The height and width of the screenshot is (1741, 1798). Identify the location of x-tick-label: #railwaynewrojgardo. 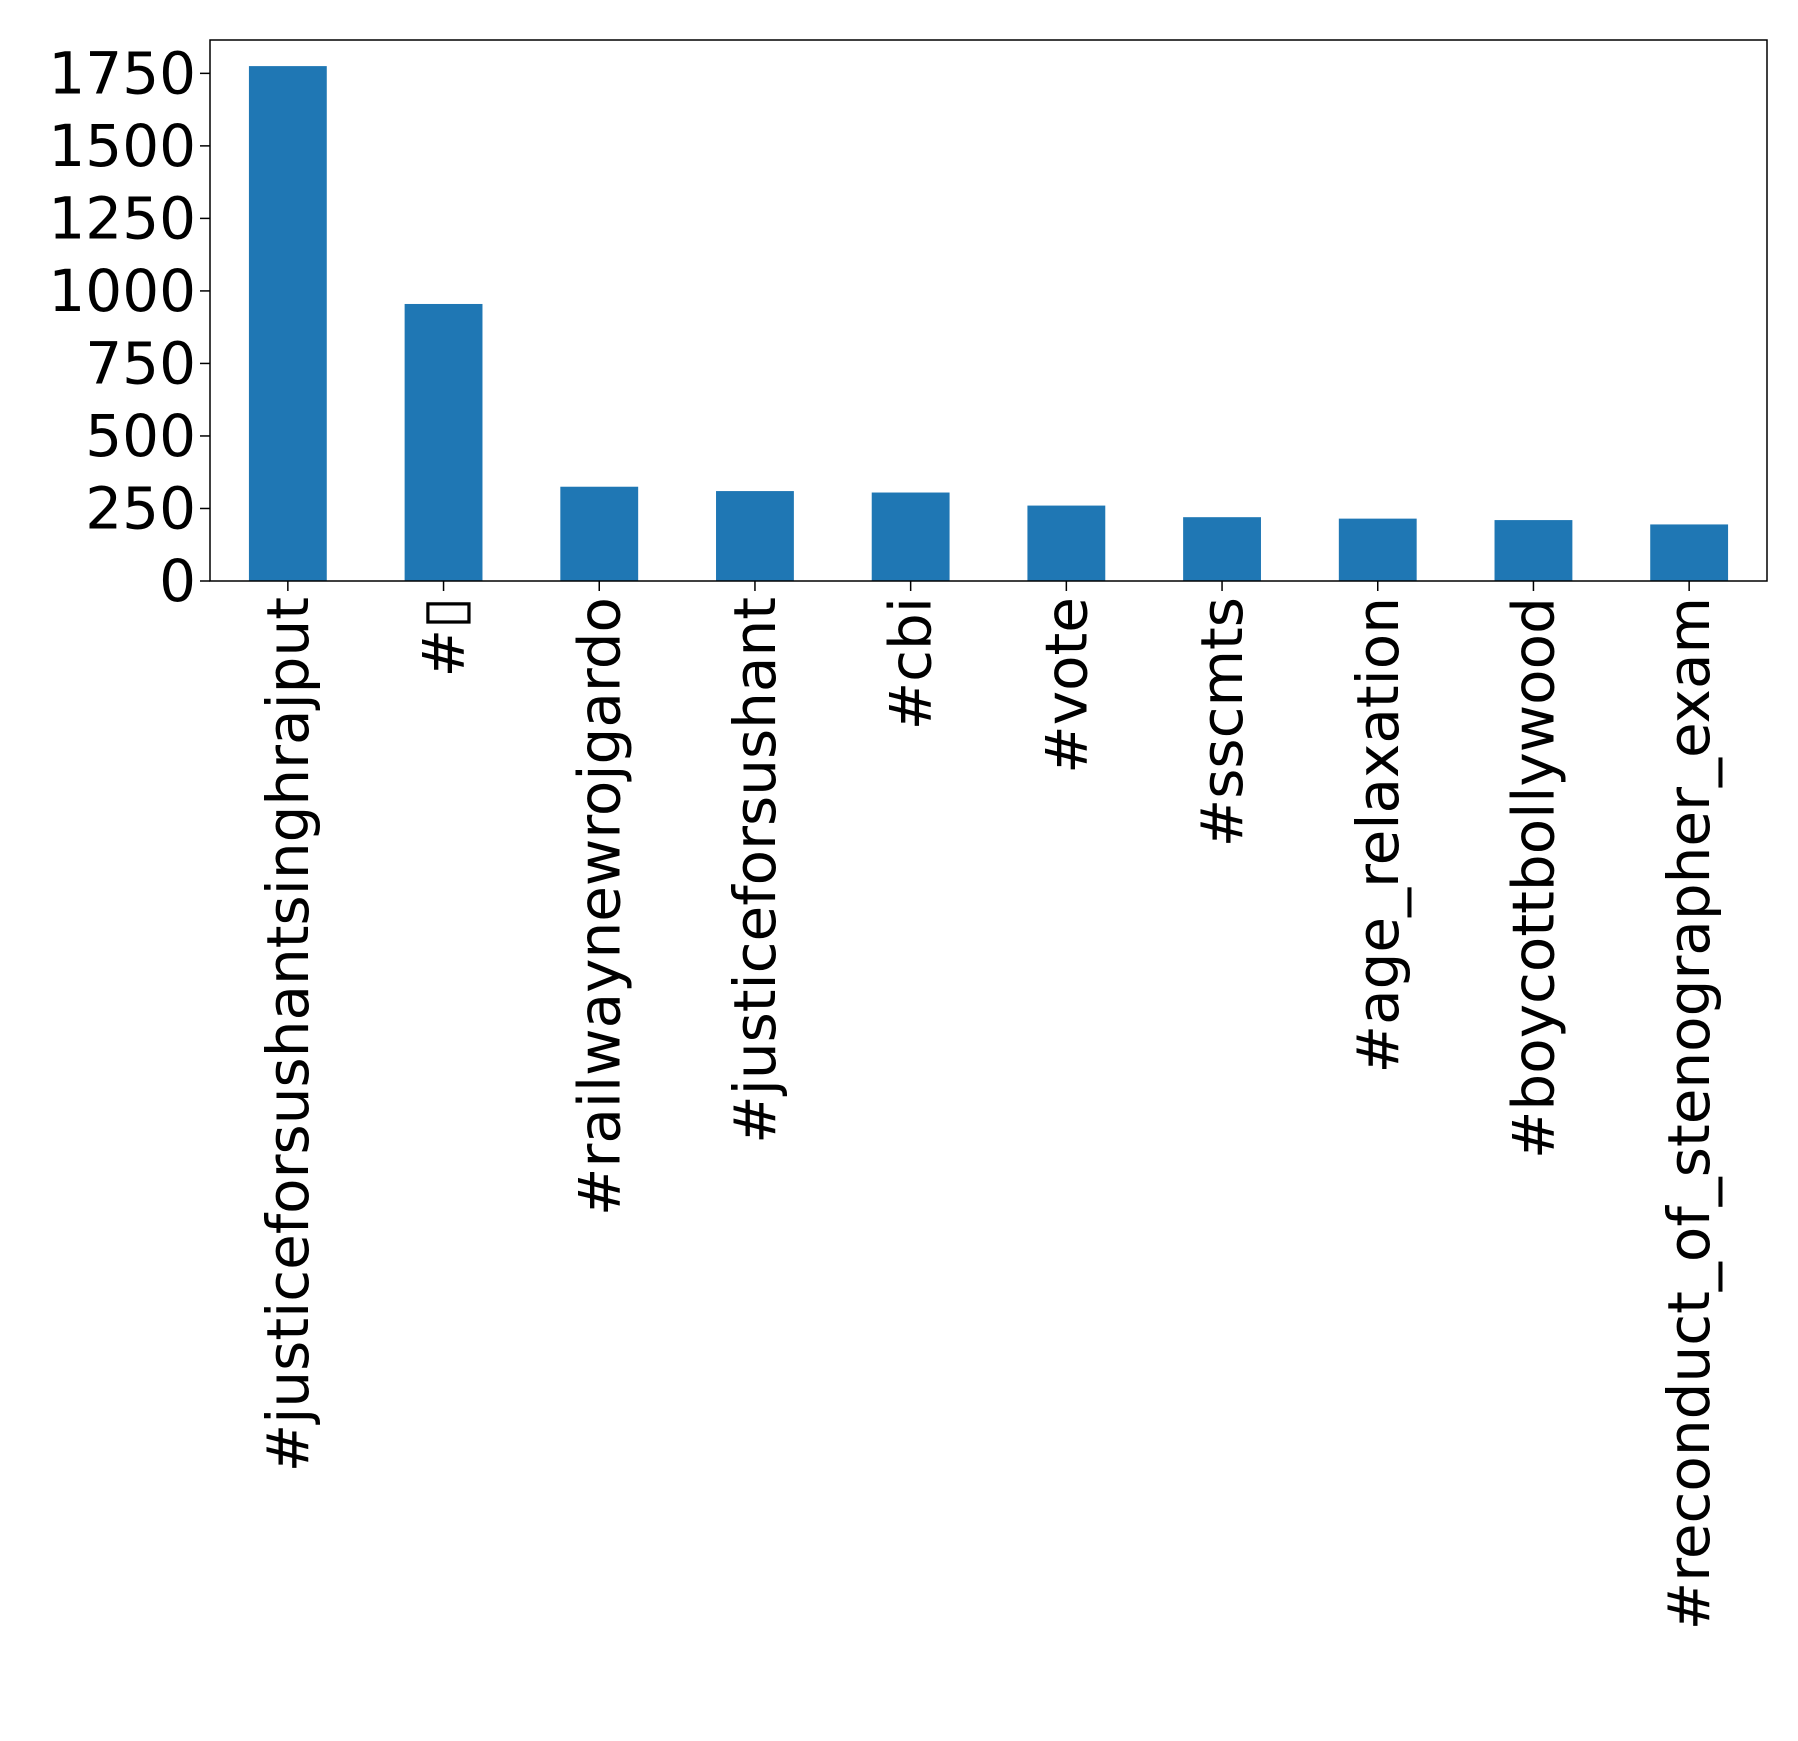
(599, 906).